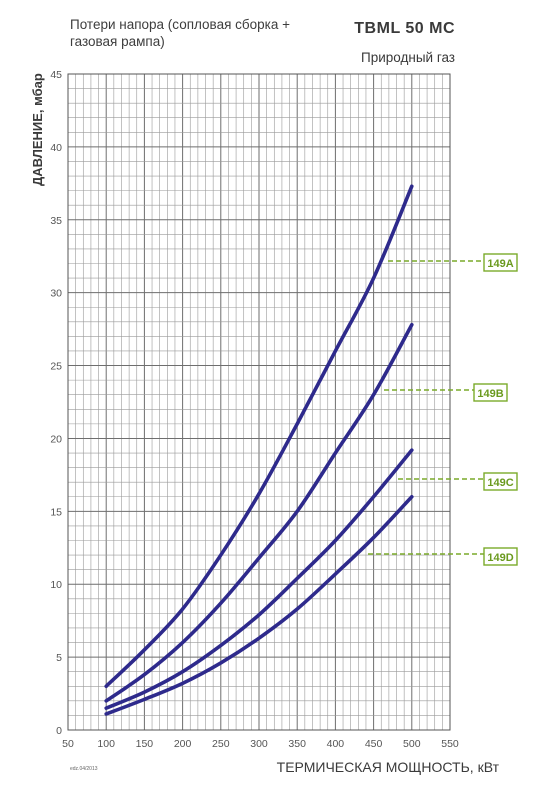  Describe the element at coordinates (56, 148) in the screenshot. I see `y-tick-label: 40` at that location.